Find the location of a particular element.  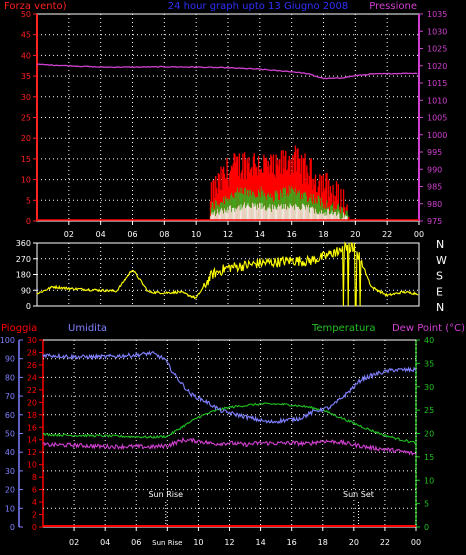

tick-label: 22 is located at coordinates (387, 234).